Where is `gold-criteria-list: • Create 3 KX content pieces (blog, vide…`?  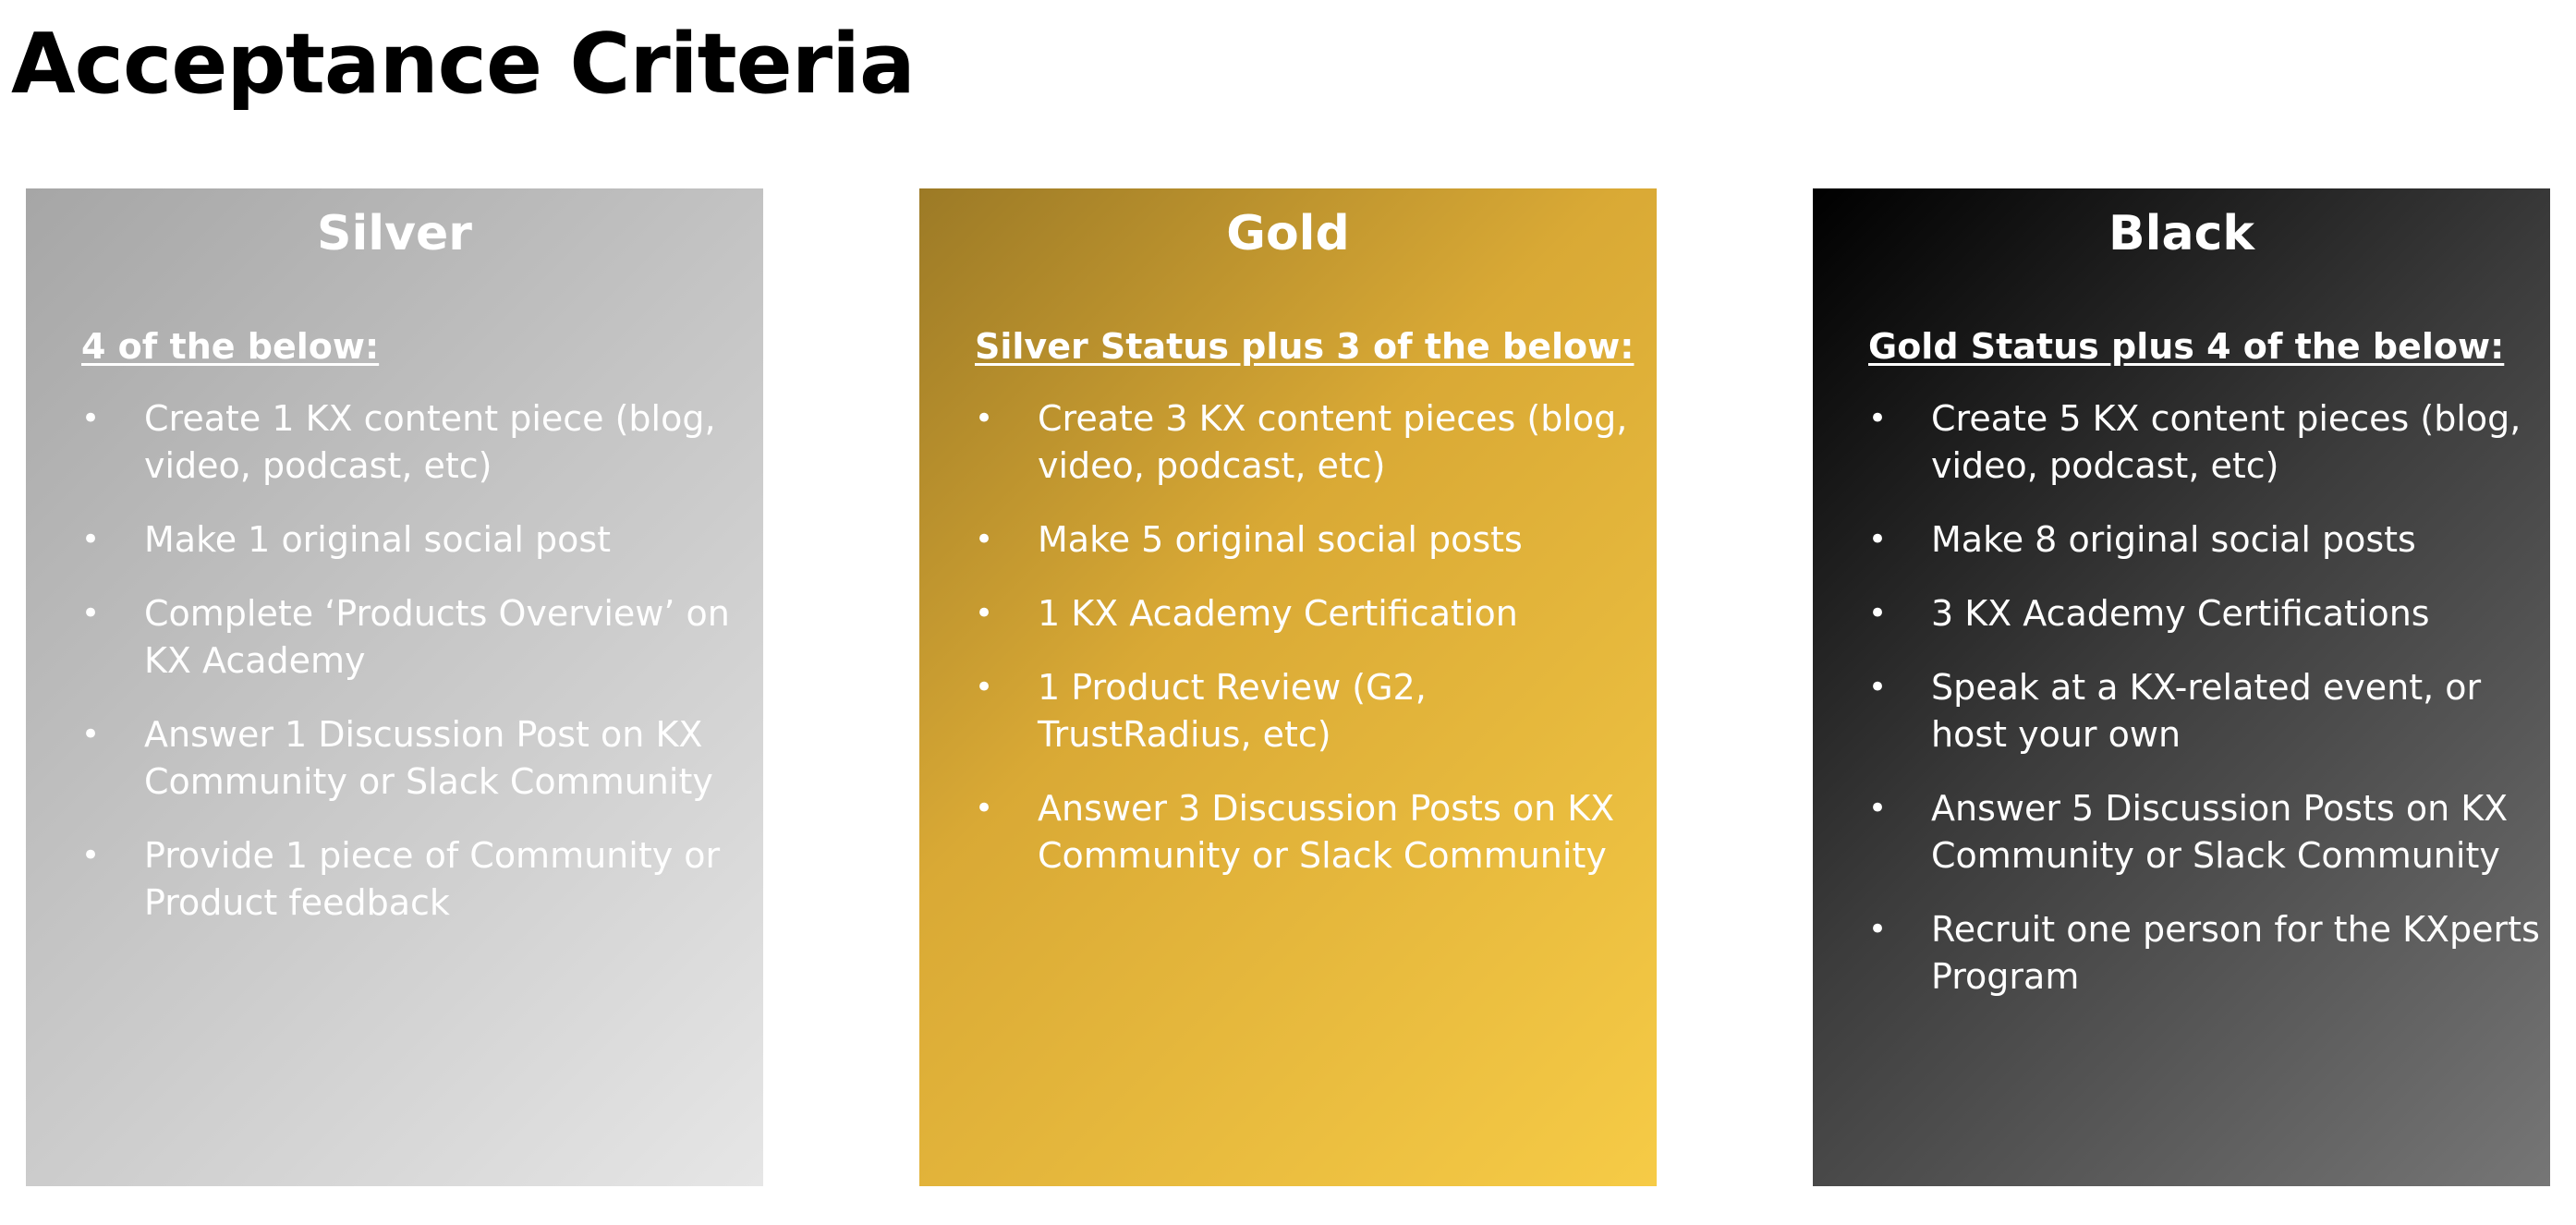 gold-criteria-list: • Create 3 KX content pieces (blog, vide… is located at coordinates (1311, 651).